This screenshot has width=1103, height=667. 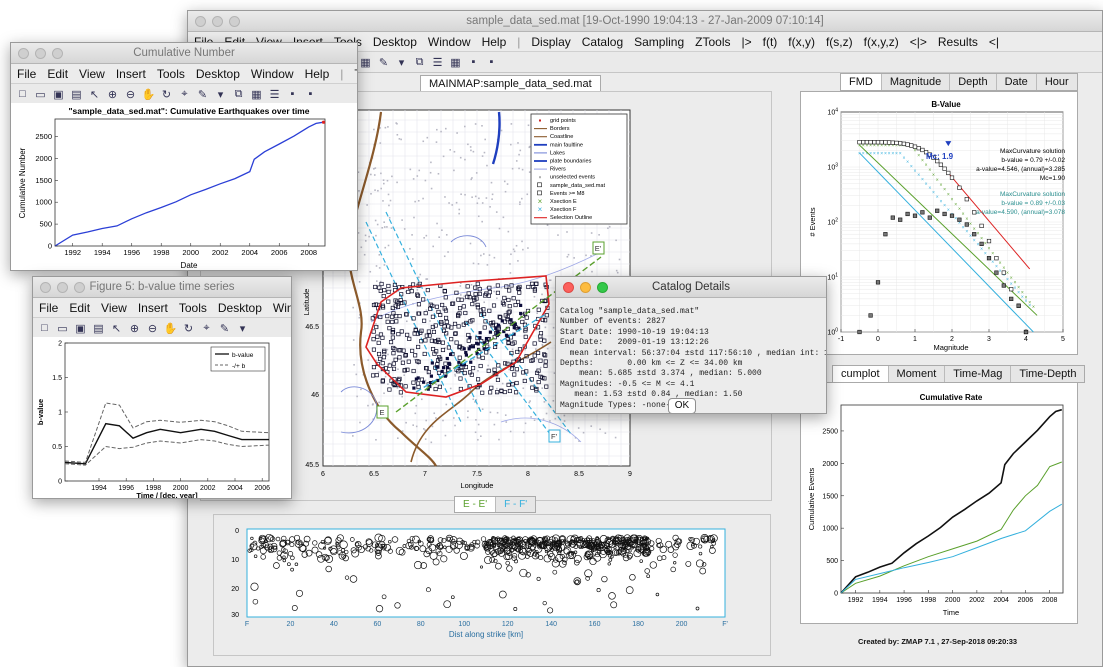 What do you see at coordinates (217, 73) in the screenshot?
I see `cumnum-menu-desktop: Desktop` at bounding box center [217, 73].